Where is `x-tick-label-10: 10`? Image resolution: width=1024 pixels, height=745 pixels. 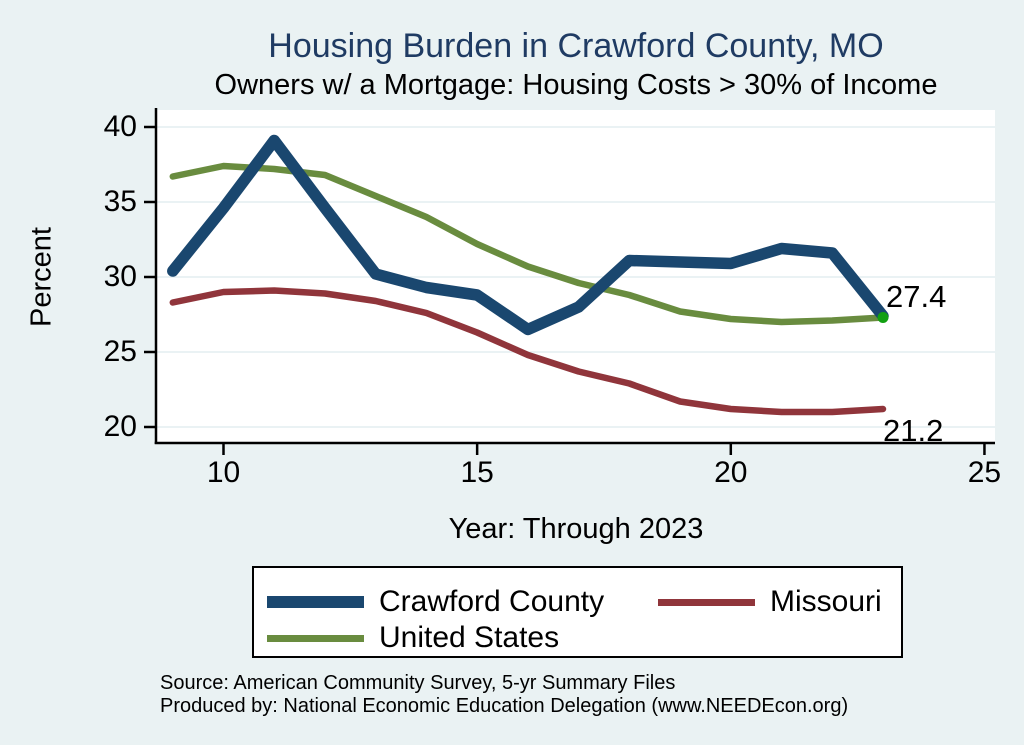 x-tick-label-10: 10 is located at coordinates (223, 472).